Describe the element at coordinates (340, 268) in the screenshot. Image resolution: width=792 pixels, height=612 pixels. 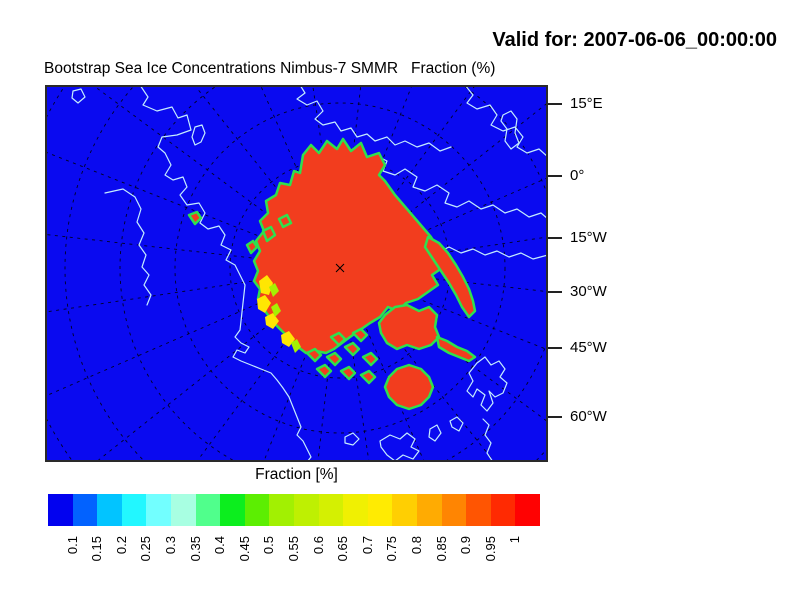
I see `pole-marker` at that location.